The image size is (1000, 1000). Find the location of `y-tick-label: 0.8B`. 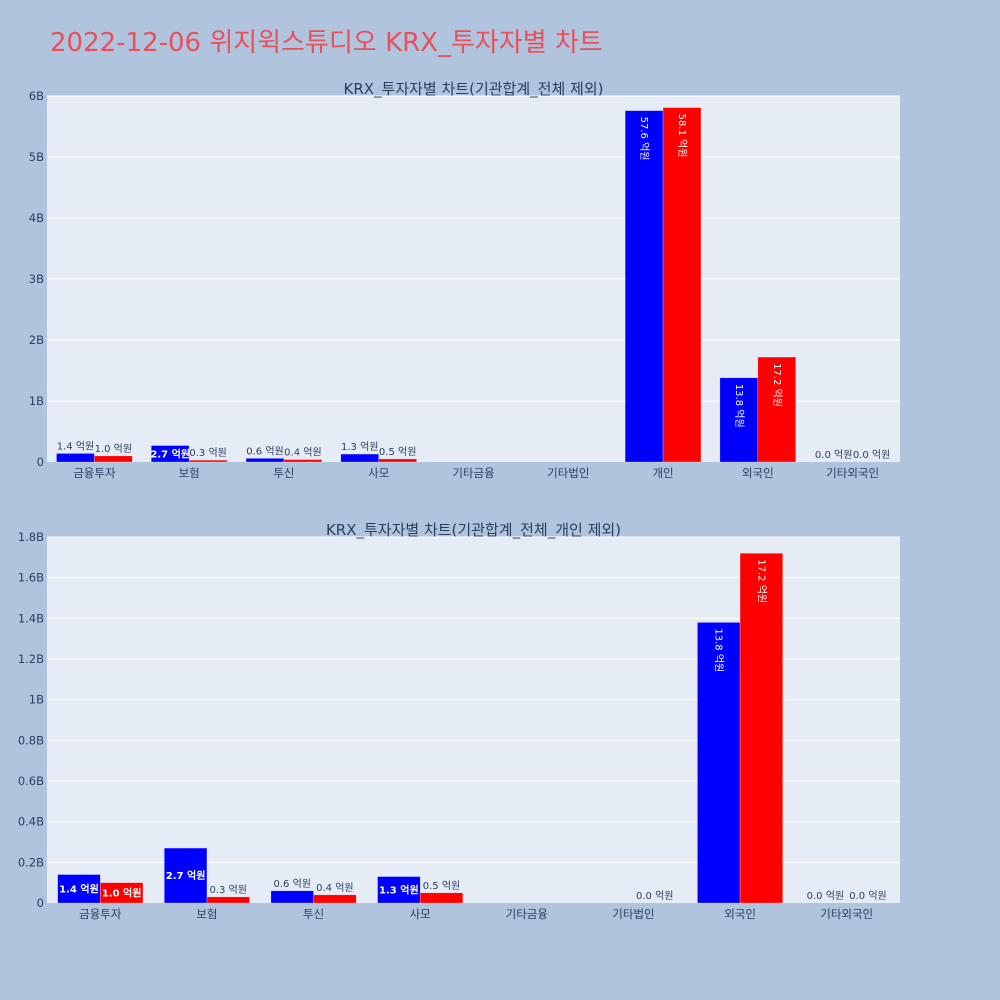

y-tick-label: 0.8B is located at coordinates (31, 740).